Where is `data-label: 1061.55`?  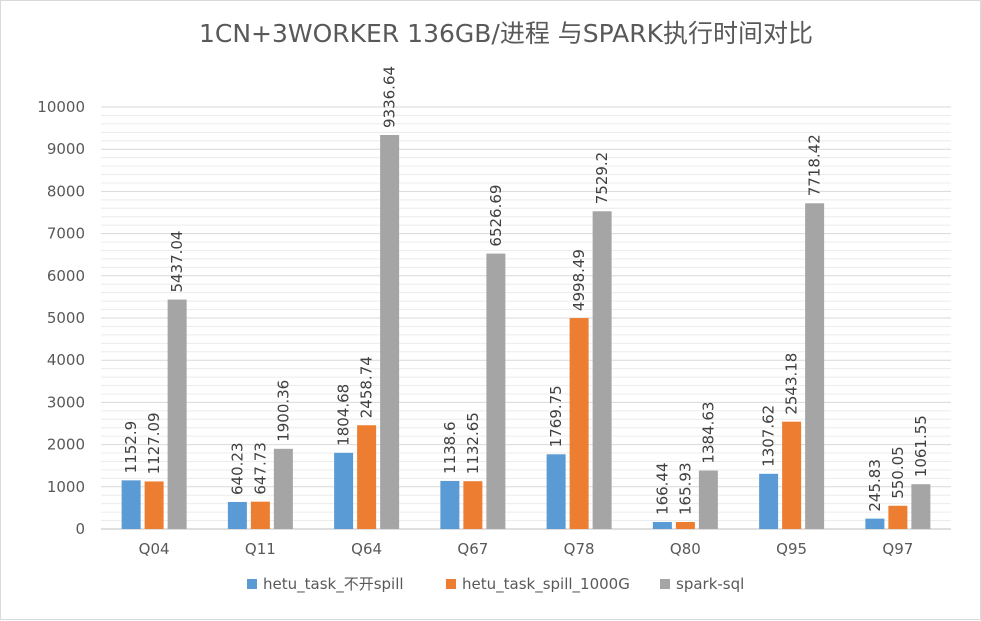 data-label: 1061.55 is located at coordinates (921, 446).